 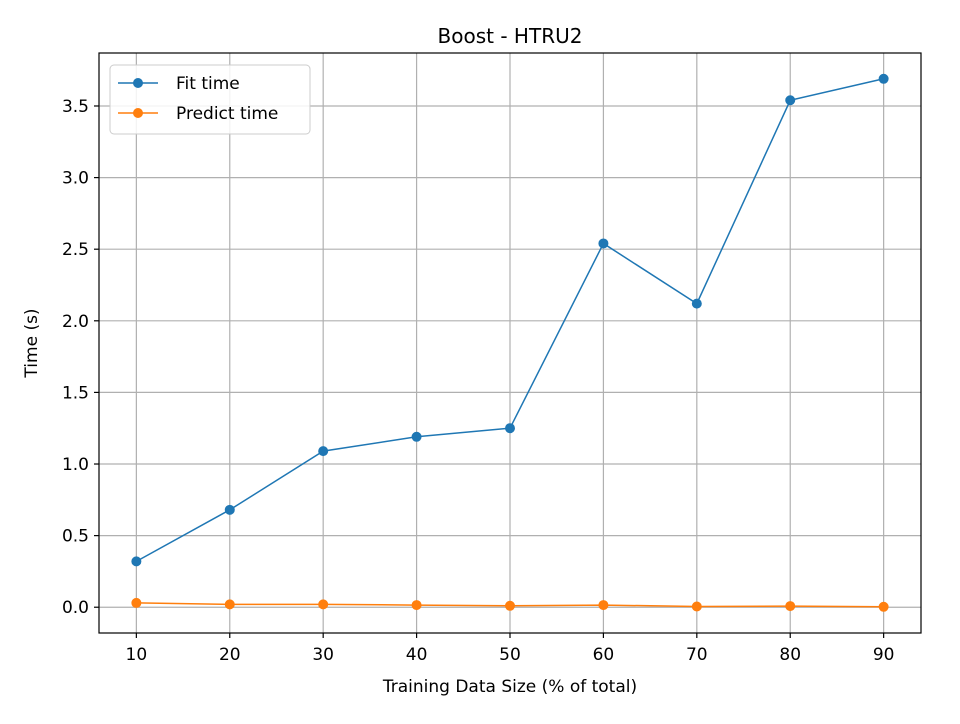 I want to click on x-tick-label: 50, so click(x=510, y=655).